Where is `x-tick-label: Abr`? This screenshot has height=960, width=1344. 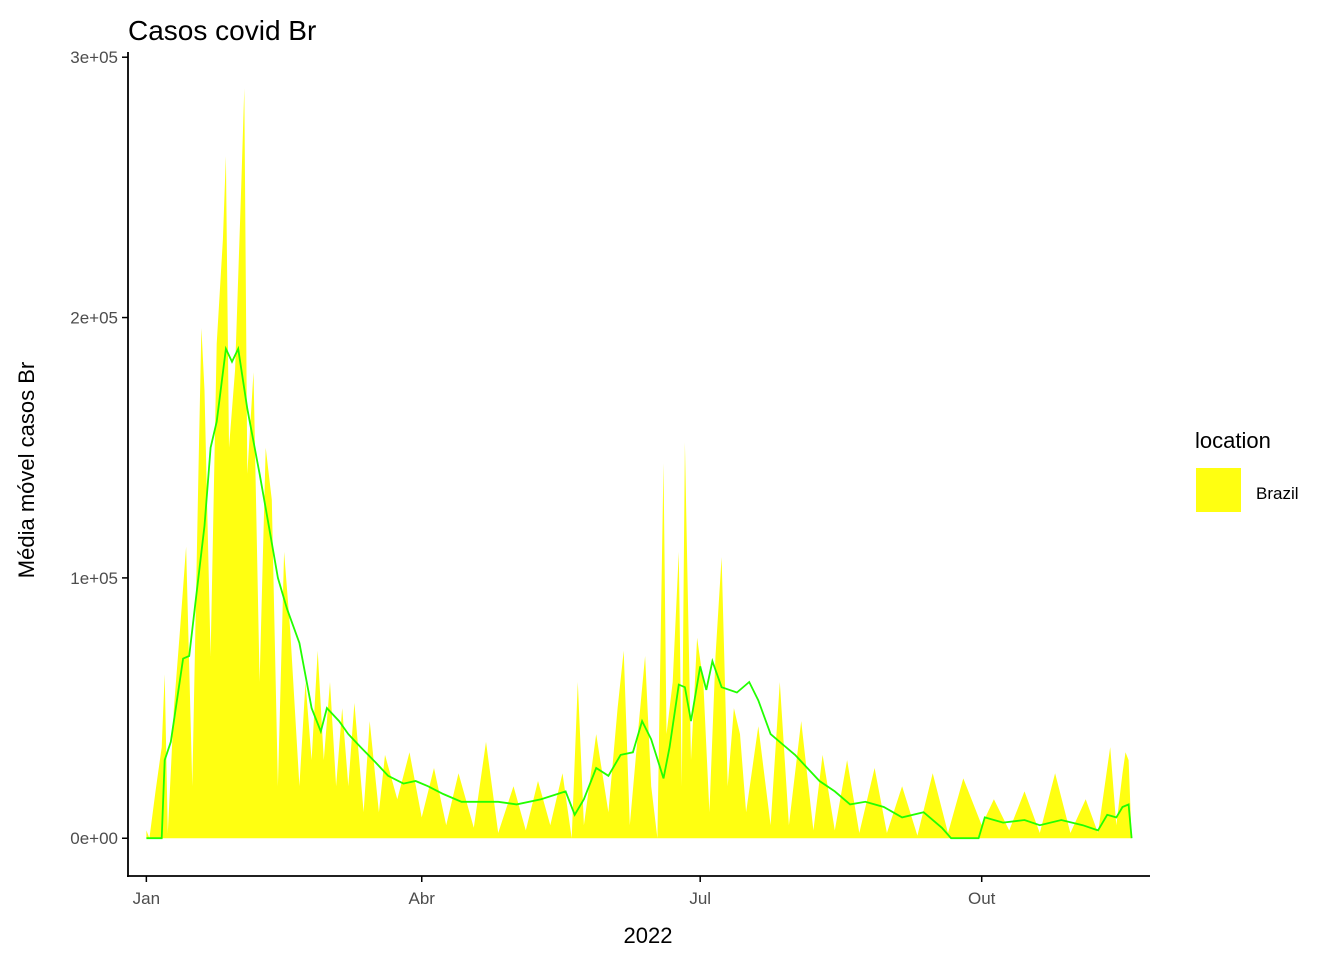
x-tick-label: Abr is located at coordinates (422, 898).